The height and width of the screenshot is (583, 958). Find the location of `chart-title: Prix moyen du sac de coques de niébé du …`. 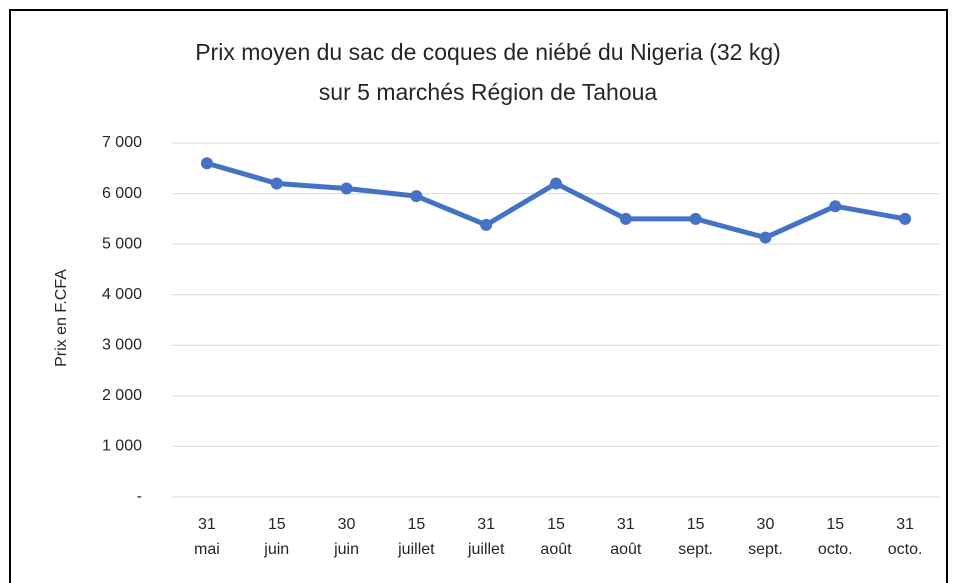

chart-title: Prix moyen du sac de coques de niébé du … is located at coordinates (488, 52).